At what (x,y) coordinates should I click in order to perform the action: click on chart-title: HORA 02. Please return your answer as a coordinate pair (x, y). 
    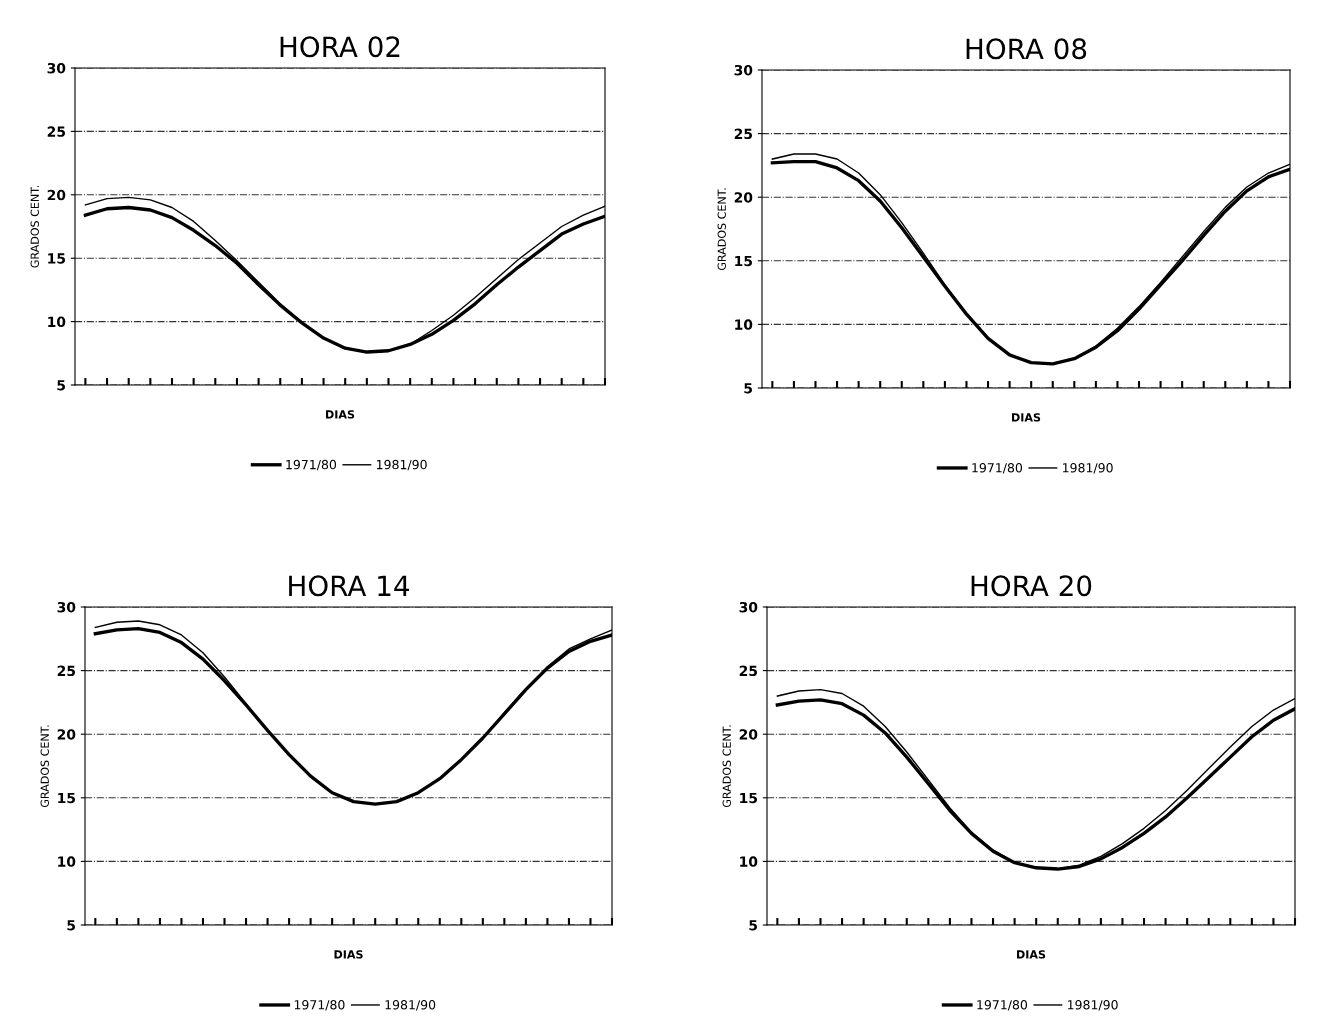
    Looking at the image, I should click on (340, 47).